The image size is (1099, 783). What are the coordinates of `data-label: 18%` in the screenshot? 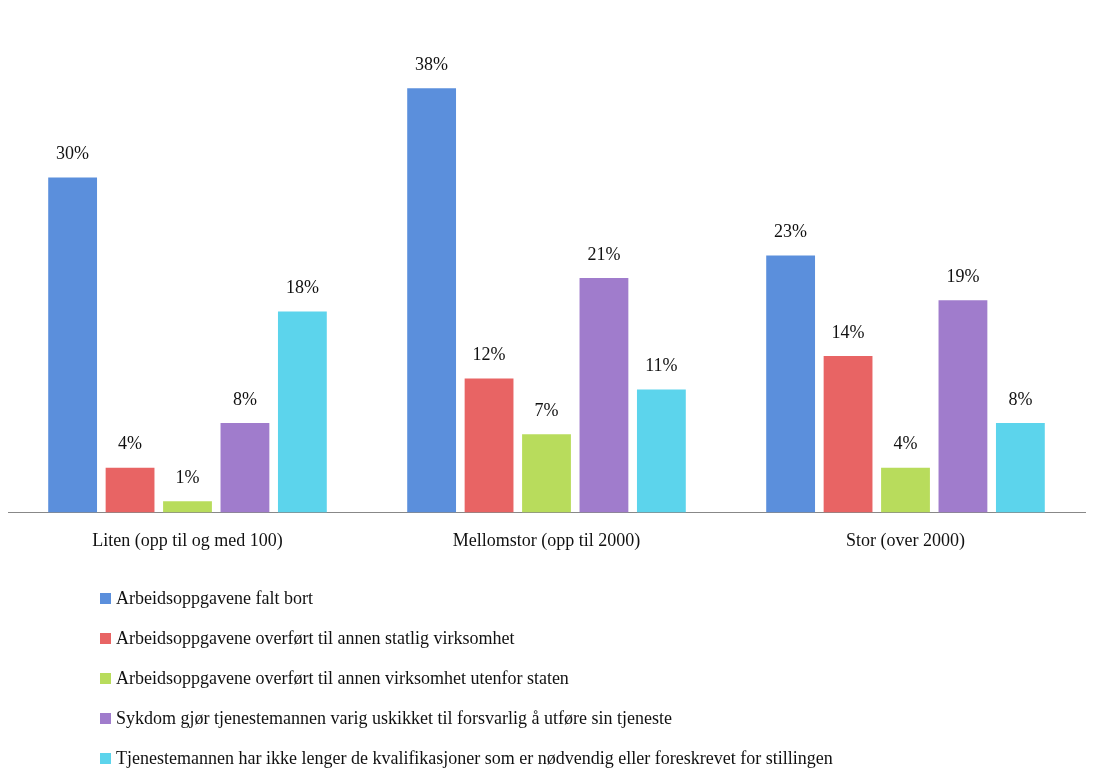 It's located at (302, 287).